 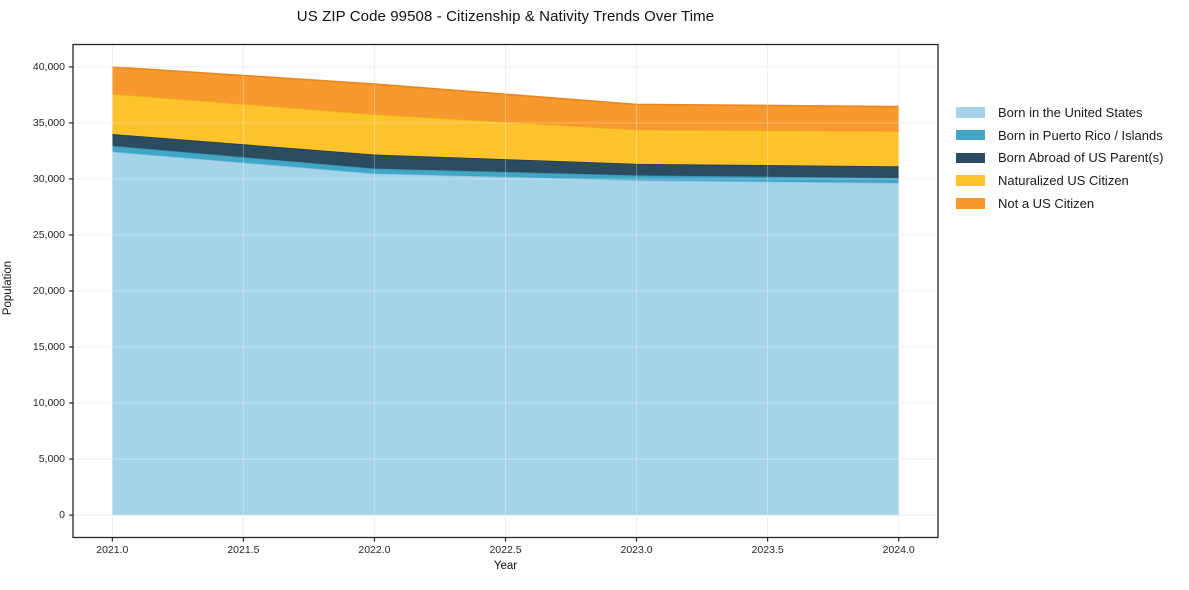 I want to click on y-tick-label: 25,000, so click(x=48, y=234).